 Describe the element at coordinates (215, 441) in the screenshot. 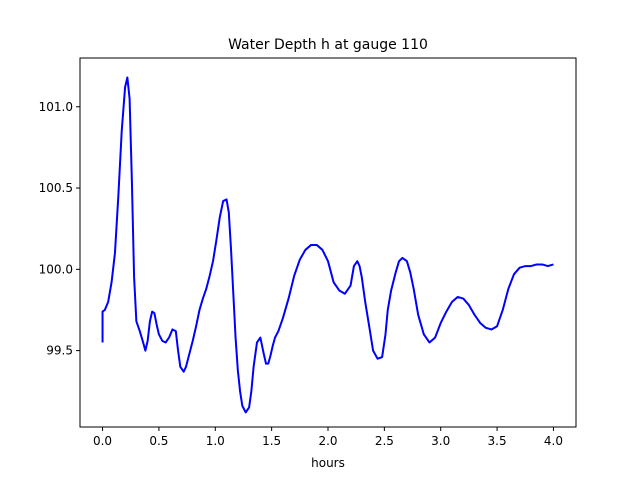

I see `x-tick-label: 1.0` at that location.